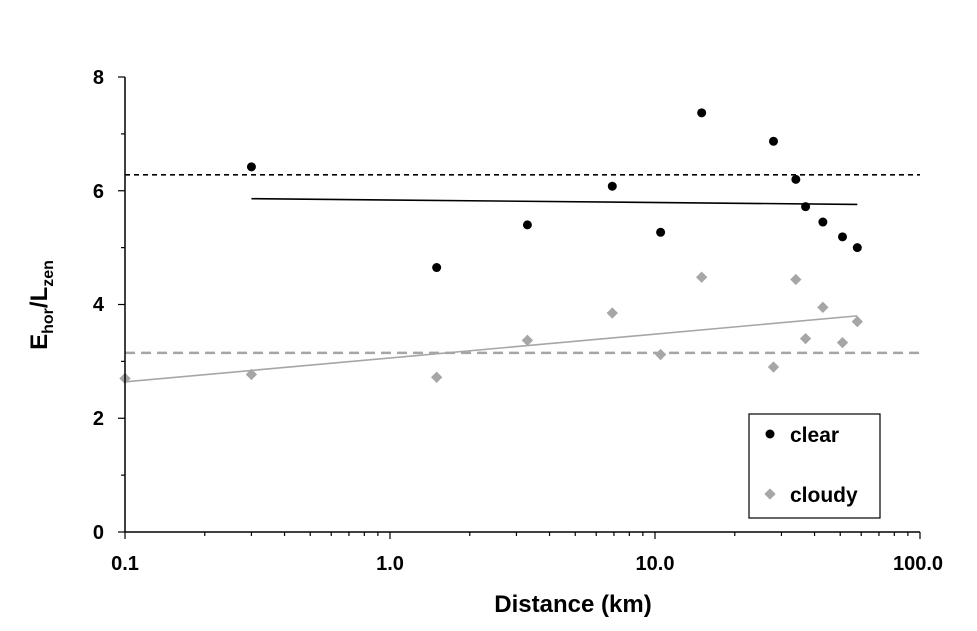 This screenshot has height=631, width=977. What do you see at coordinates (918, 564) in the screenshot?
I see `x-tick-label: 100.0` at bounding box center [918, 564].